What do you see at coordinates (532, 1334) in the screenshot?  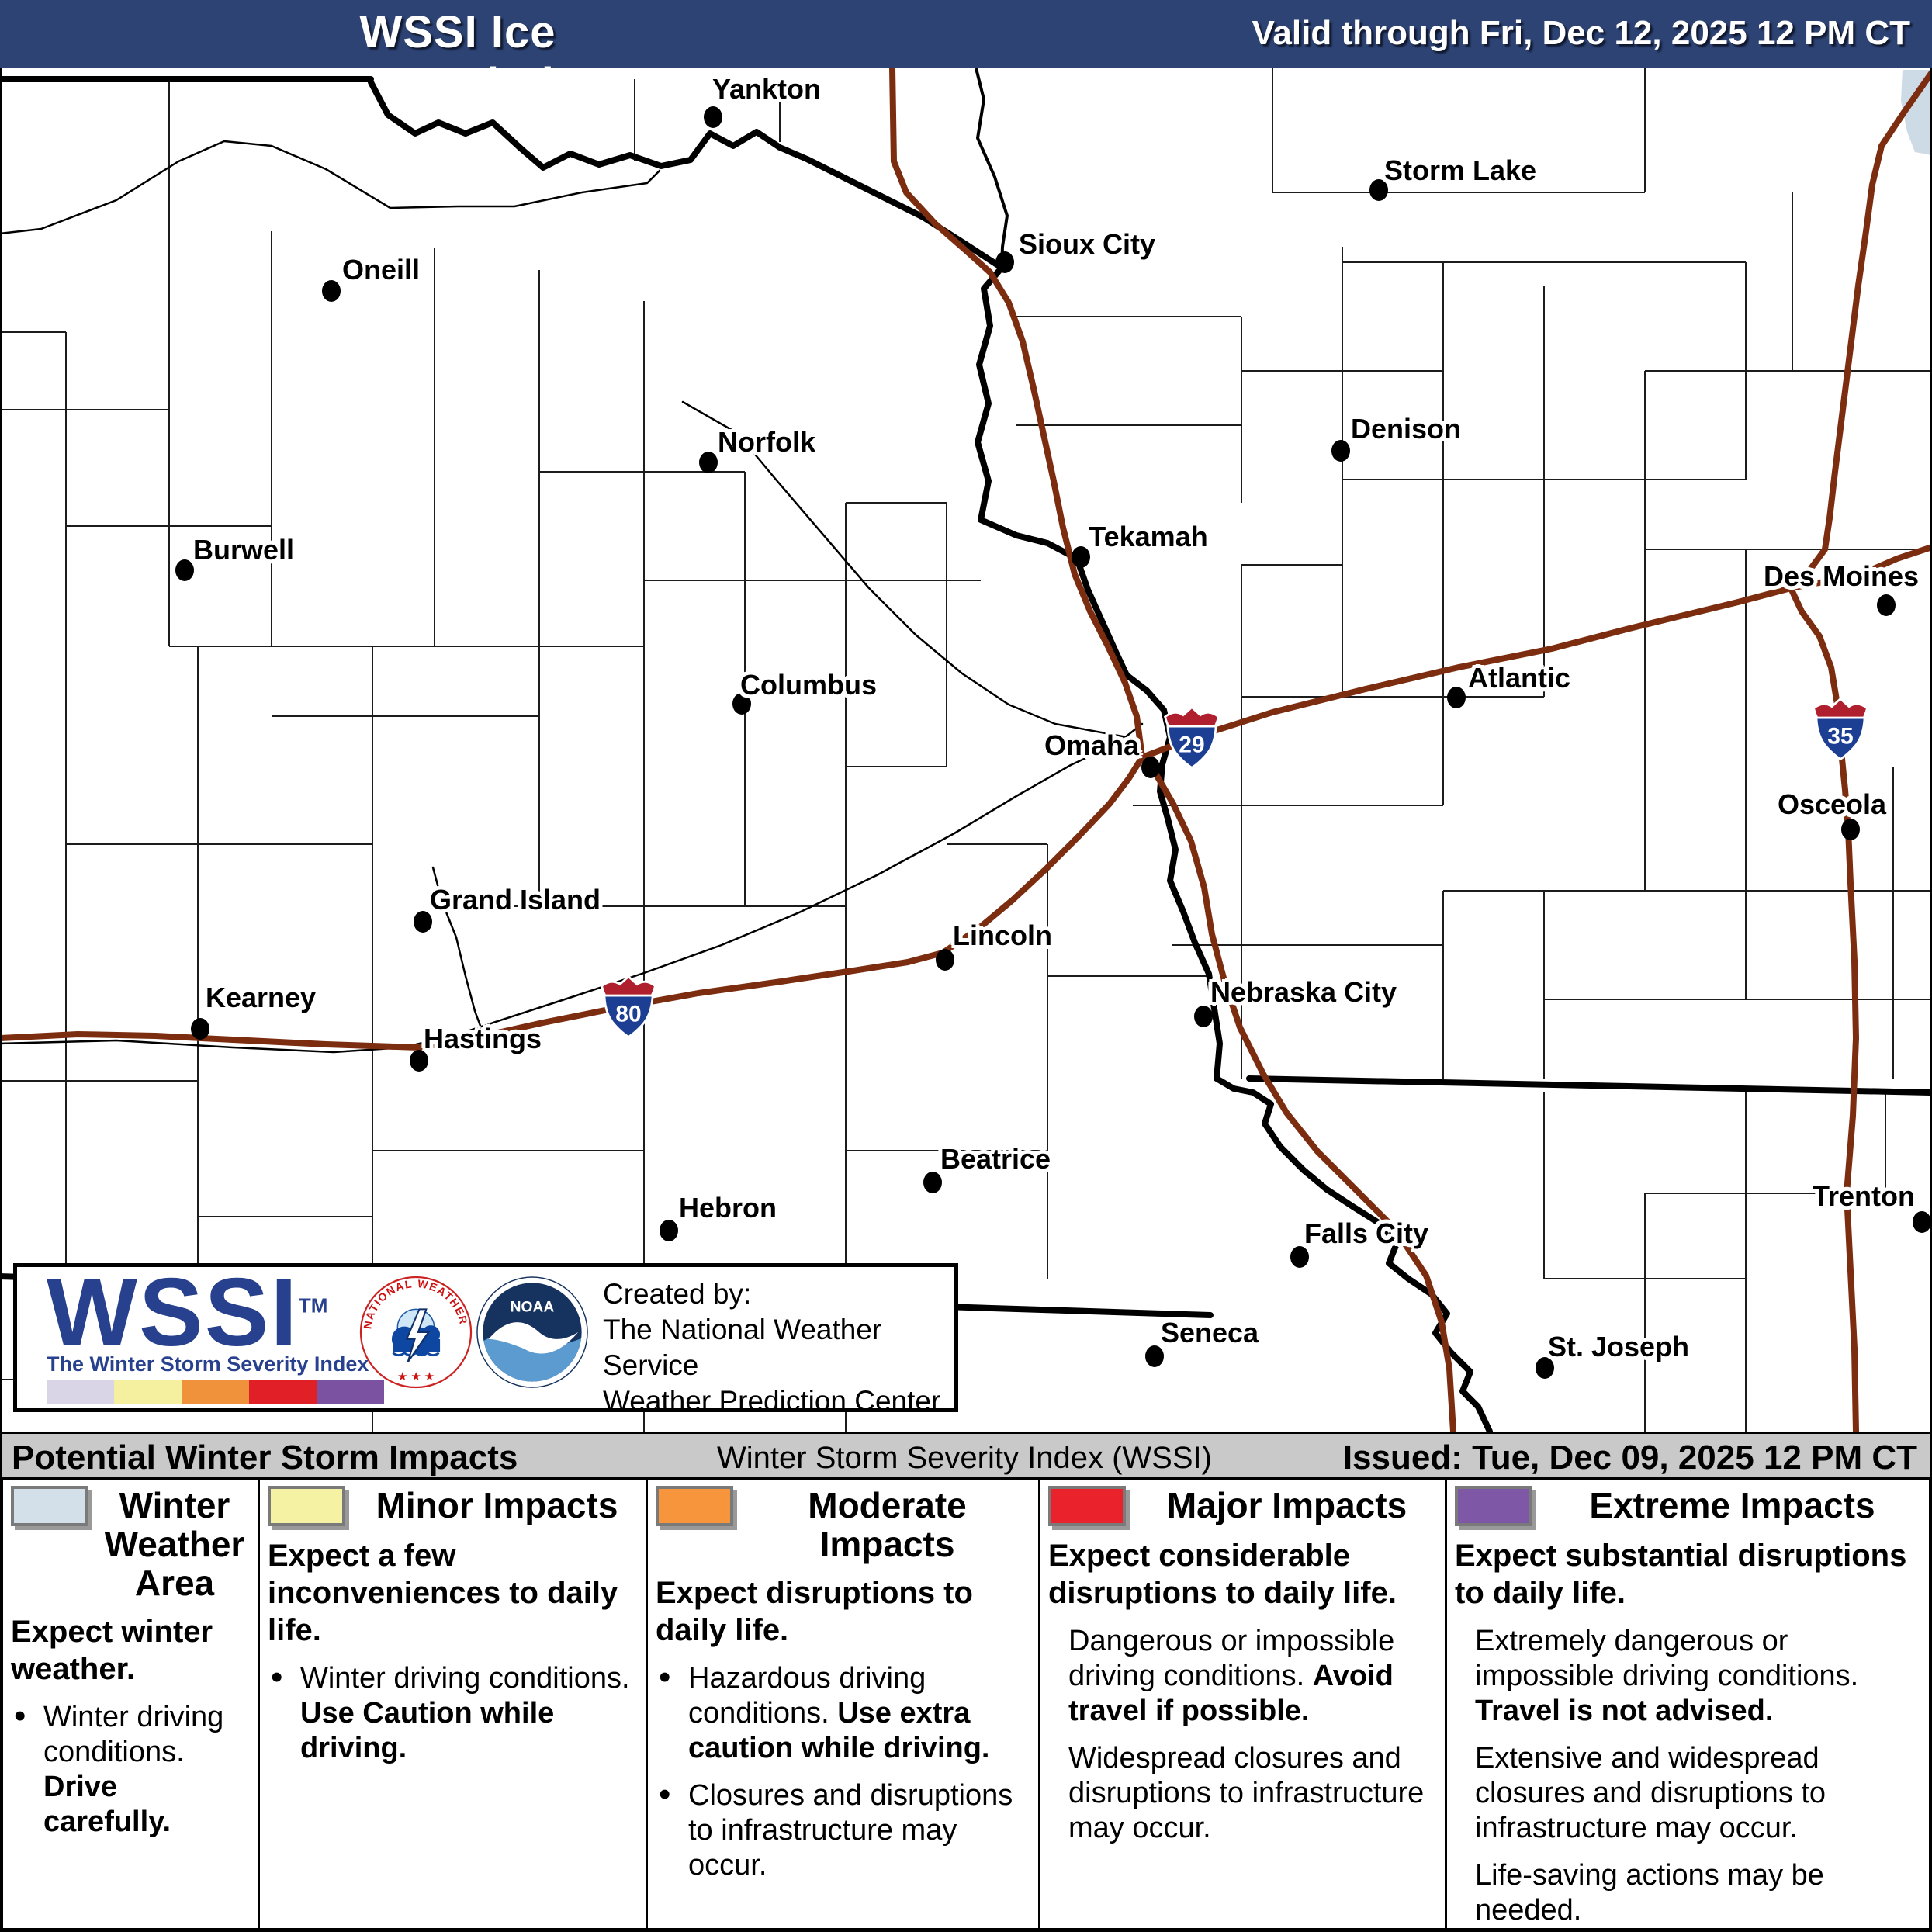 I see `noaa-logo: NOAA` at bounding box center [532, 1334].